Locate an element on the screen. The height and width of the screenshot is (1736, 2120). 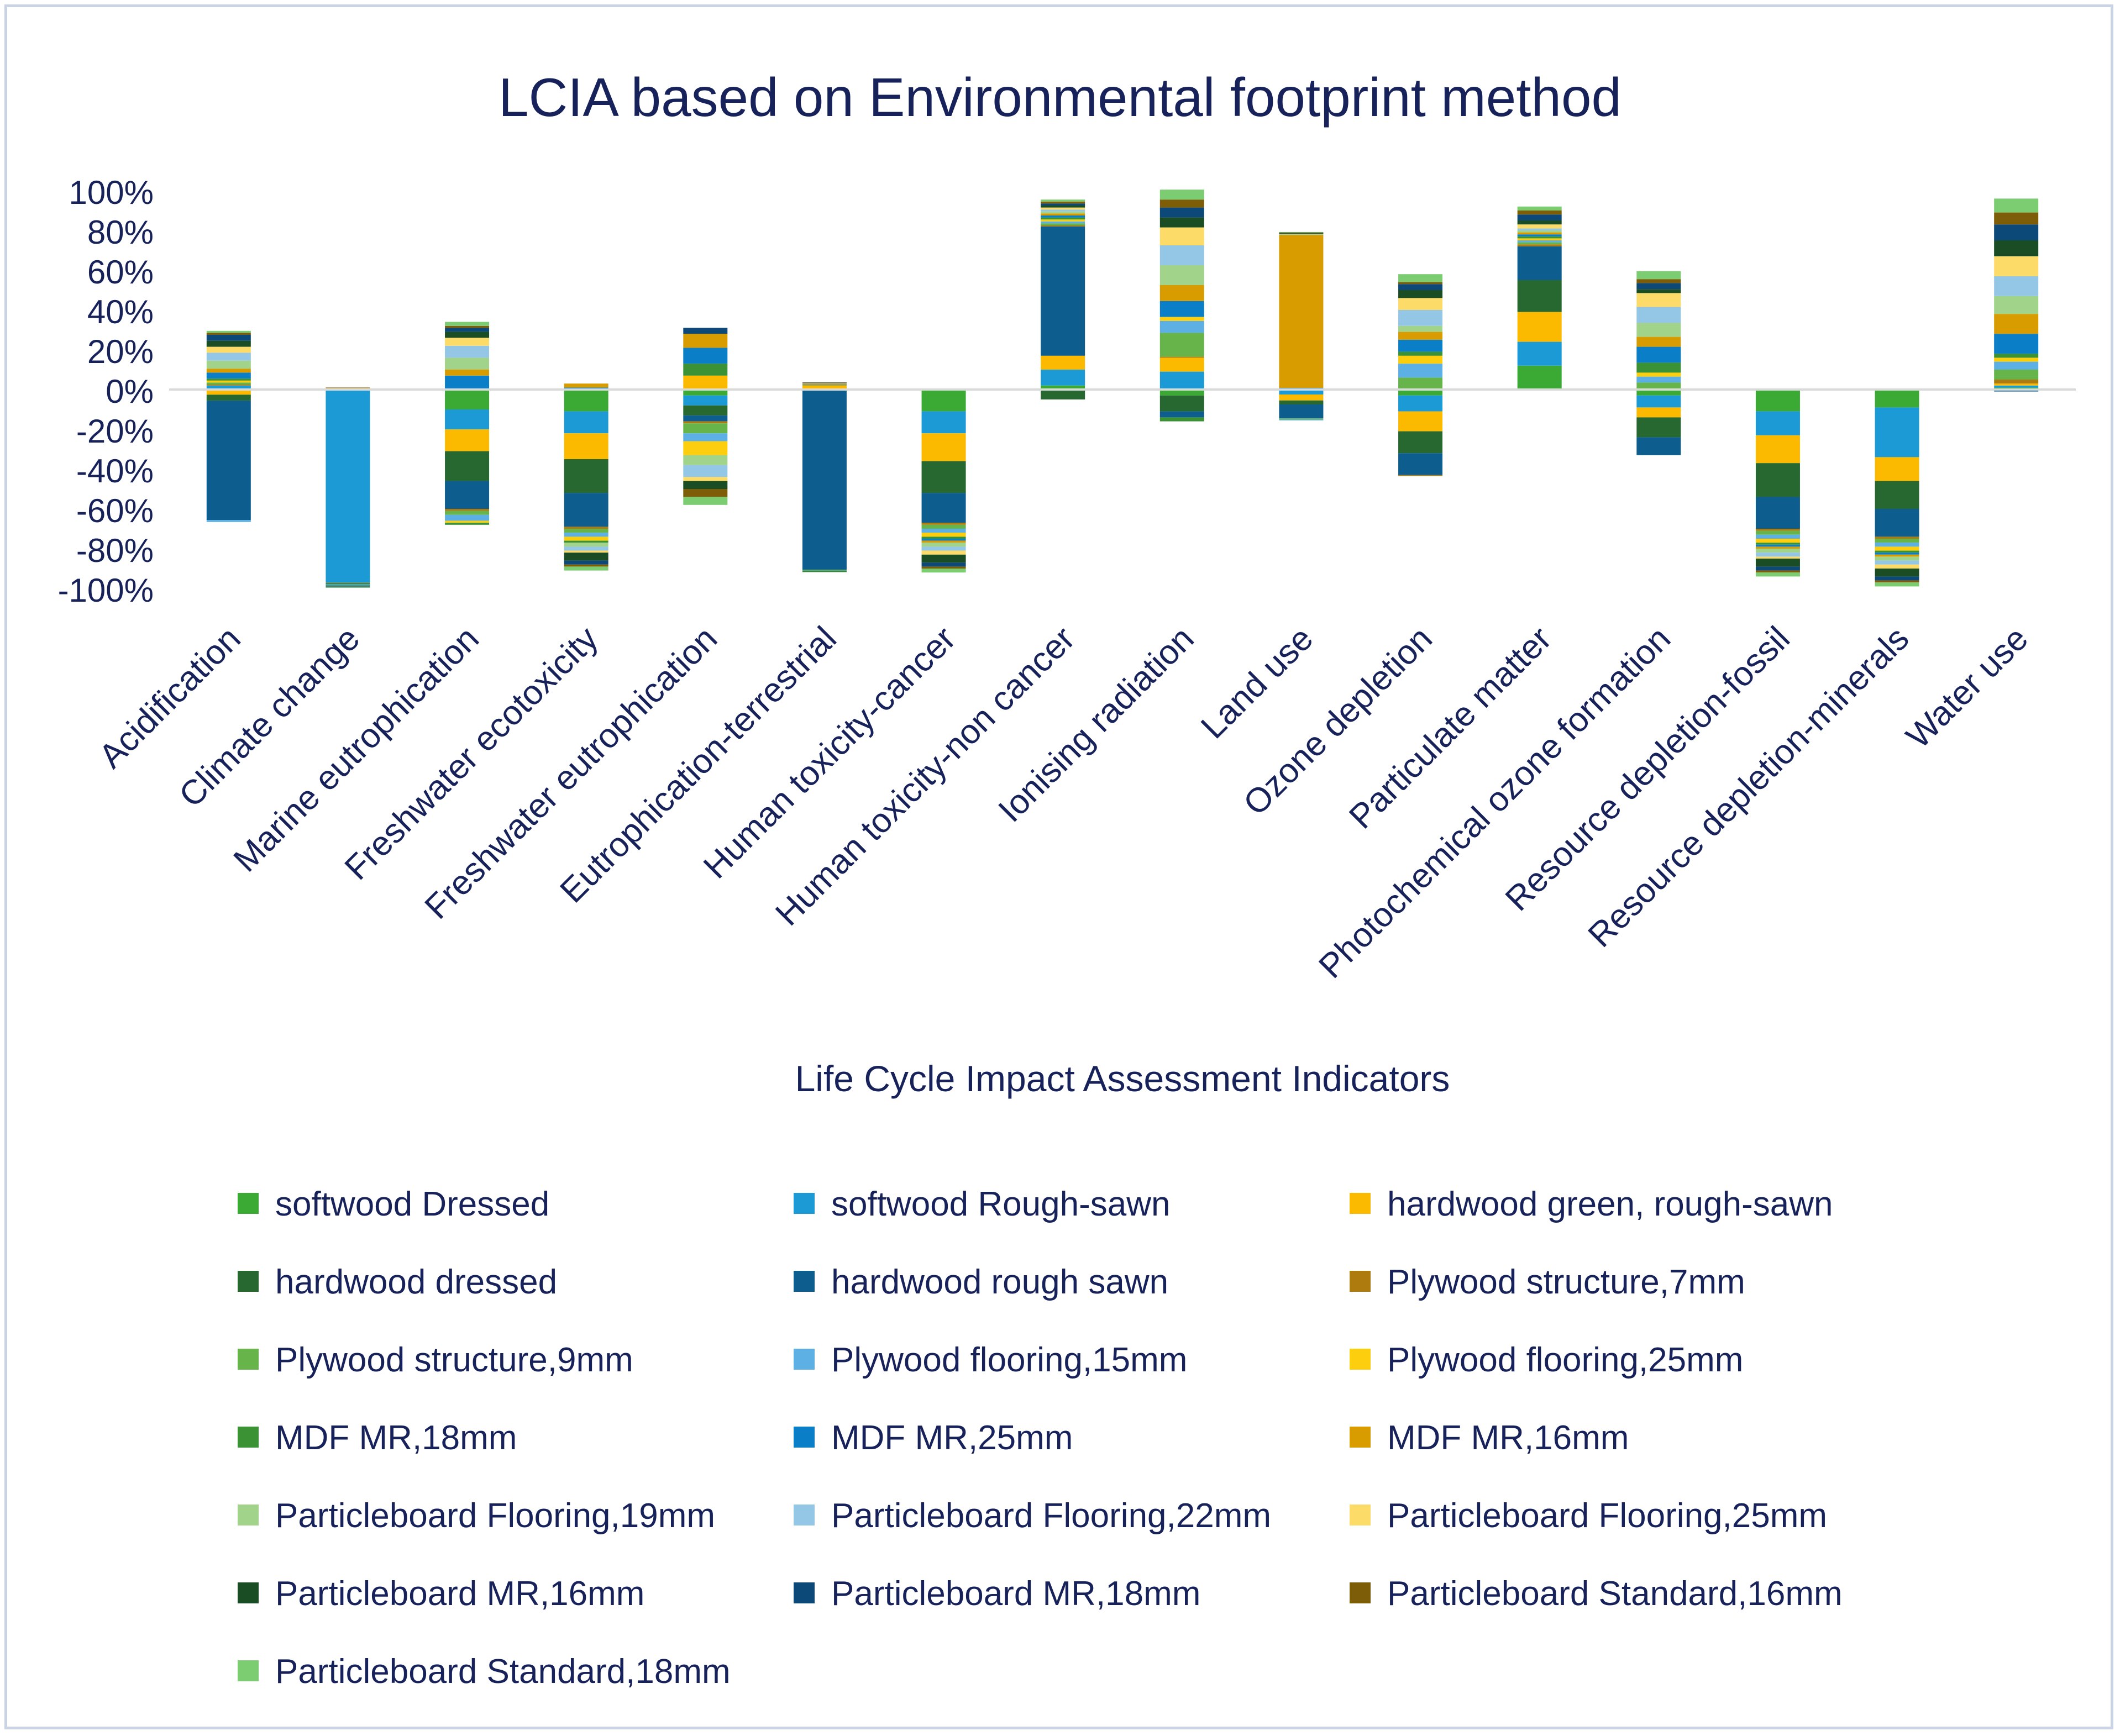
legend-item: MDF MR,16mm is located at coordinates (1489, 1438).